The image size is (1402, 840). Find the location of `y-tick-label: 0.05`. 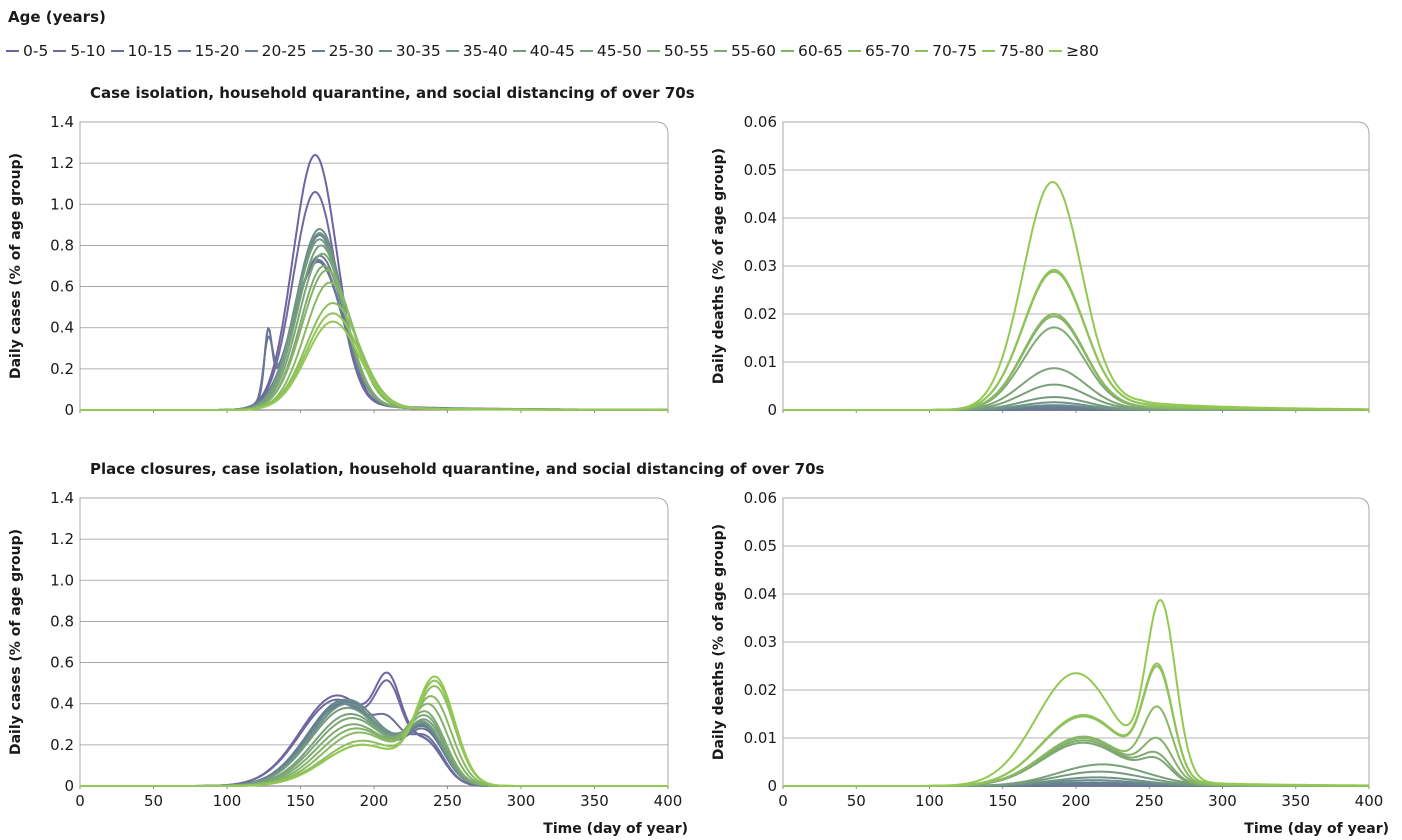

y-tick-label: 0.05 is located at coordinates (760, 170).